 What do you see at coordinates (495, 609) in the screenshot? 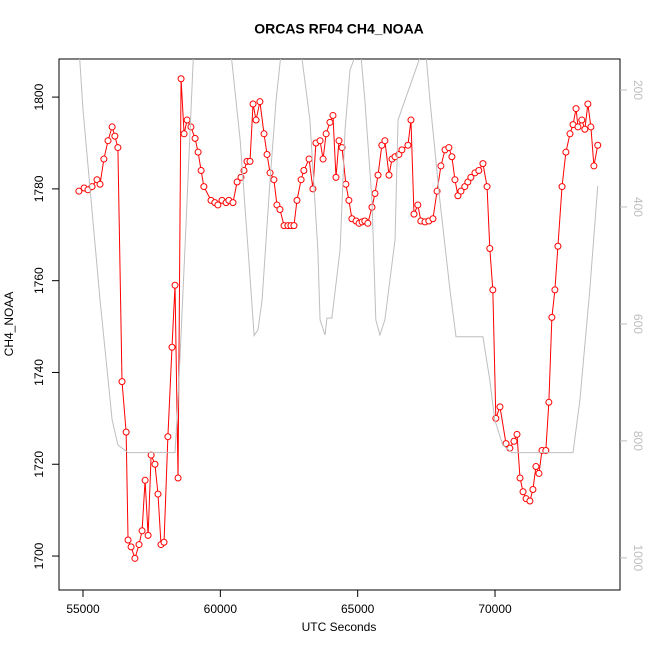
I see `x-tick-label: 70000` at bounding box center [495, 609].